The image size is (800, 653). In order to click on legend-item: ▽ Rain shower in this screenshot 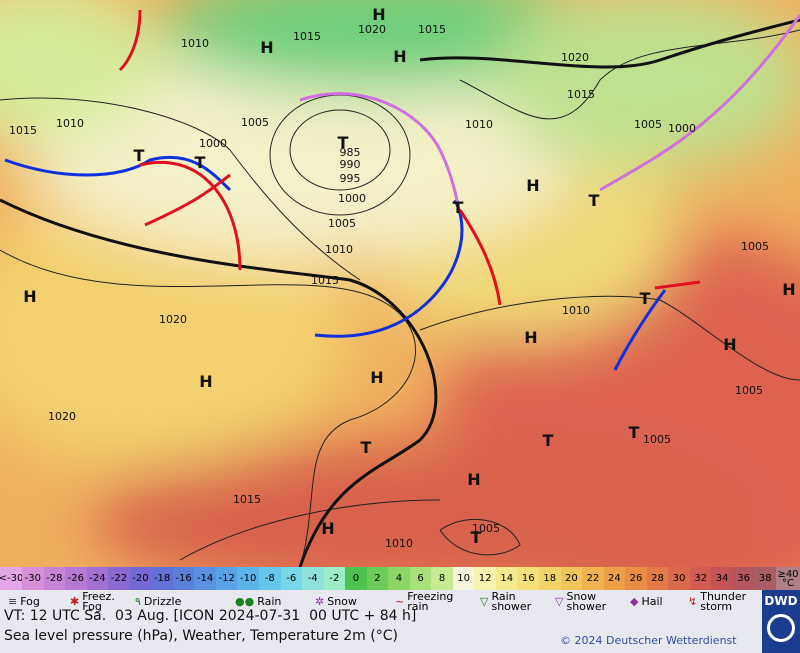, I will do `click(509, 602)`.